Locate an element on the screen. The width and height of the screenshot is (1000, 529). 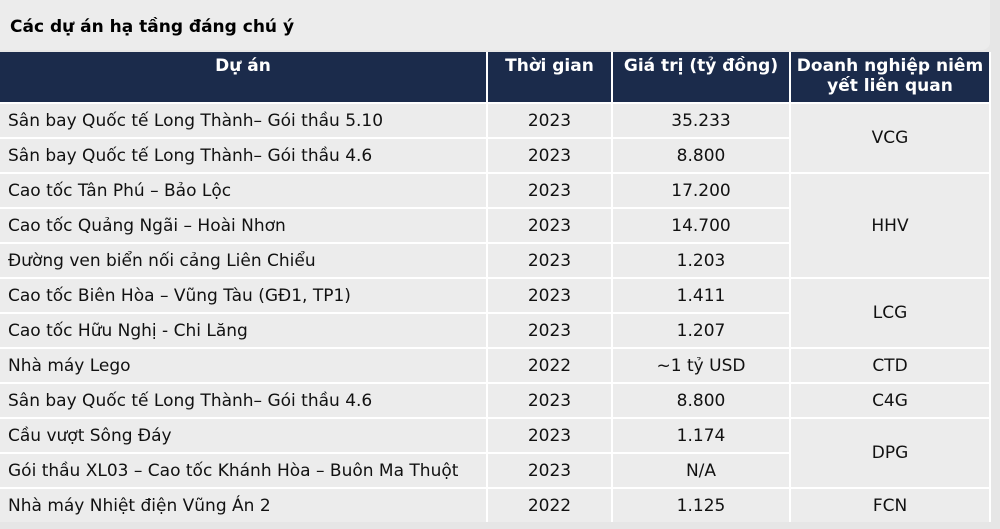
company-cell: LCG is located at coordinates (890, 312).